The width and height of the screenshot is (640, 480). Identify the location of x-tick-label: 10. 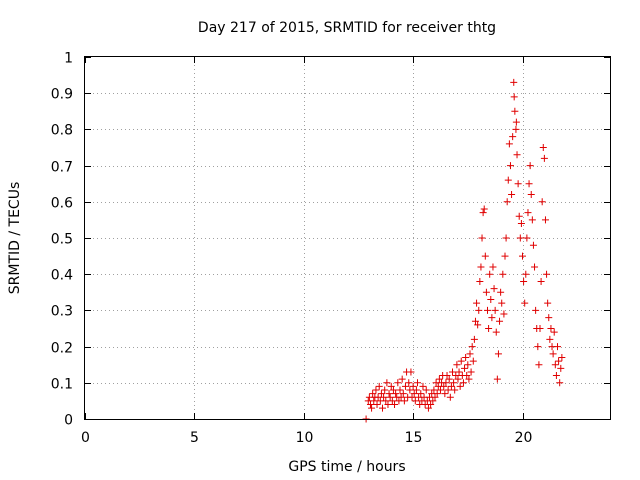
(305, 438).